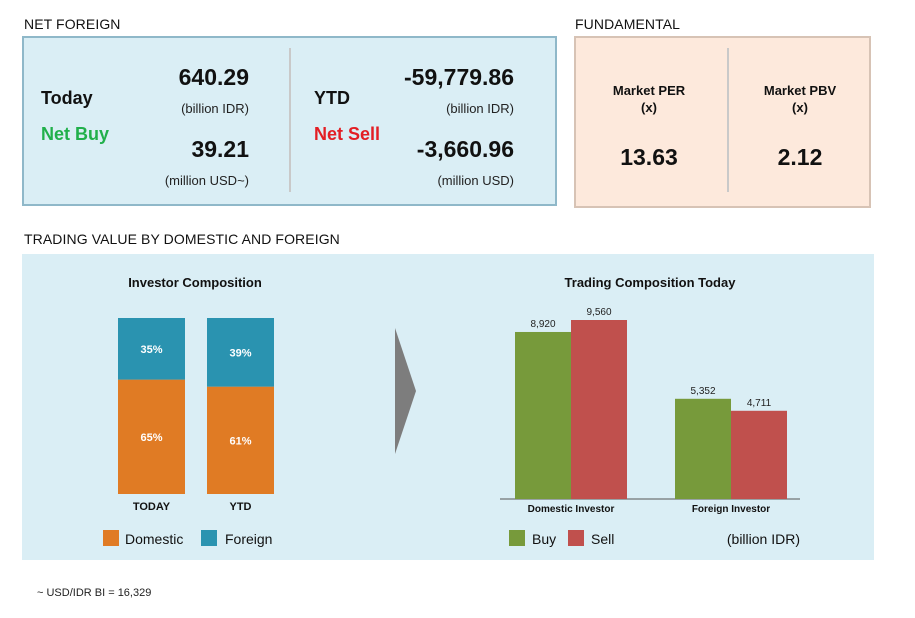 This screenshot has height=618, width=915. Describe the element at coordinates (182, 239) in the screenshot. I see `trading-section-title: TRADING VALUE BY DOMESTIC AND FOREIGN` at that location.